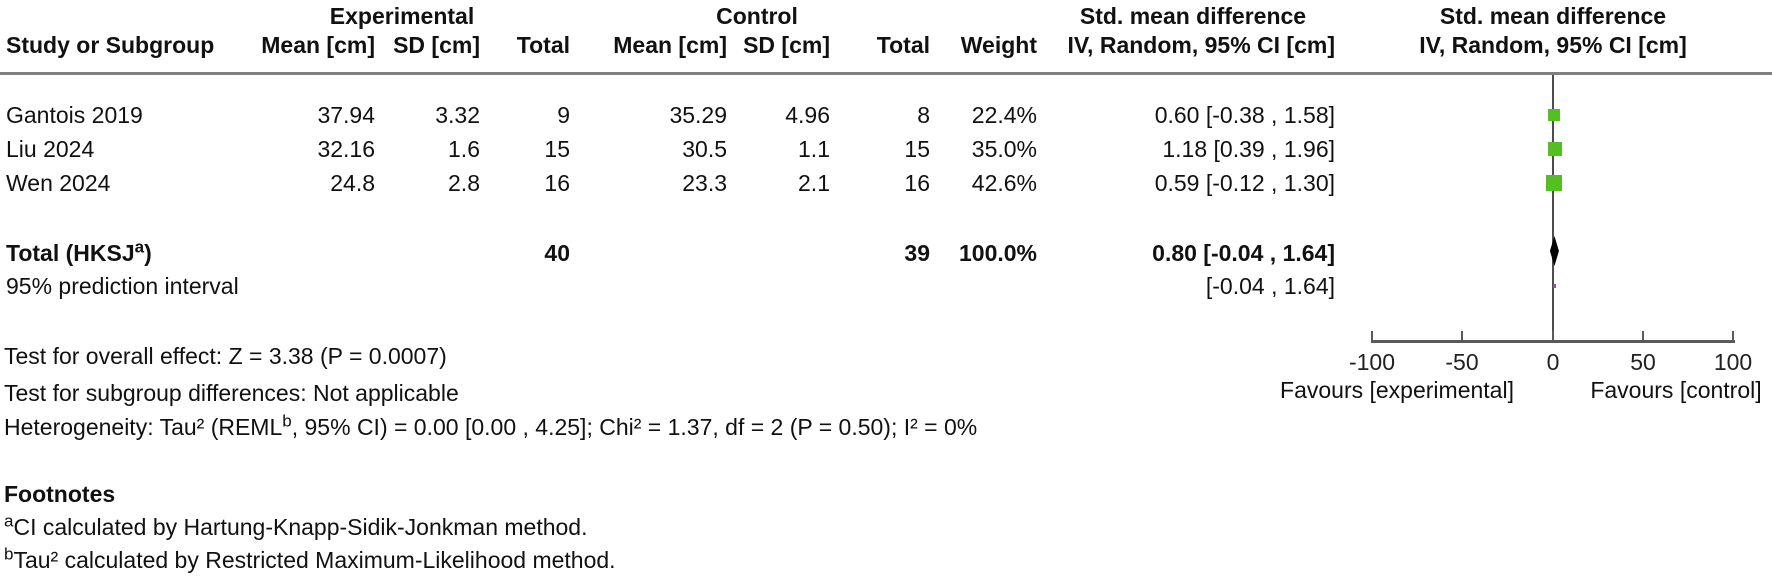 The width and height of the screenshot is (1772, 582). Describe the element at coordinates (1553, 362) in the screenshot. I see `axis-tick-label: 0` at that location.